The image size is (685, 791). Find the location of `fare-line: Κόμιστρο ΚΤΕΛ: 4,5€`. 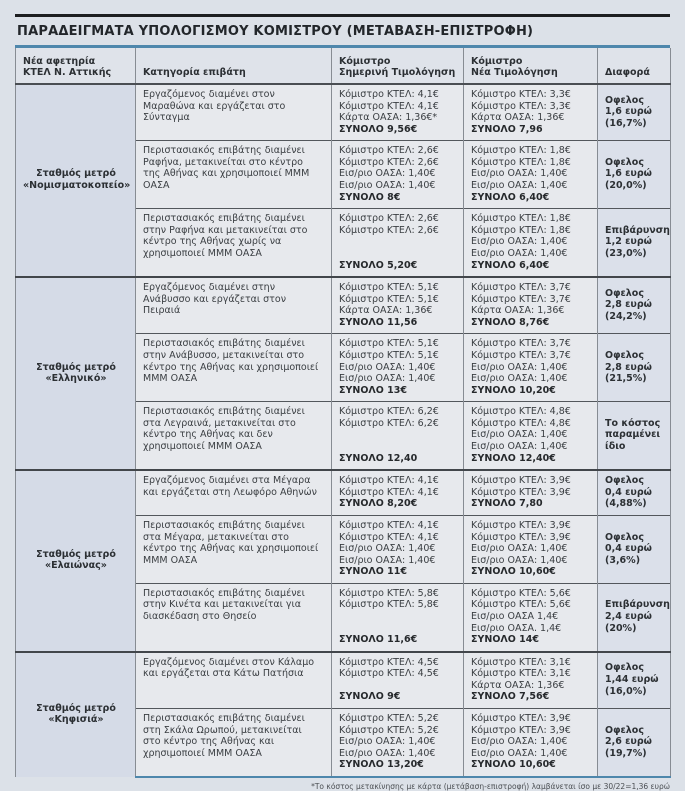

fare-line: Κόμιστρο ΚΤΕΛ: 4,5€ is located at coordinates (389, 674).